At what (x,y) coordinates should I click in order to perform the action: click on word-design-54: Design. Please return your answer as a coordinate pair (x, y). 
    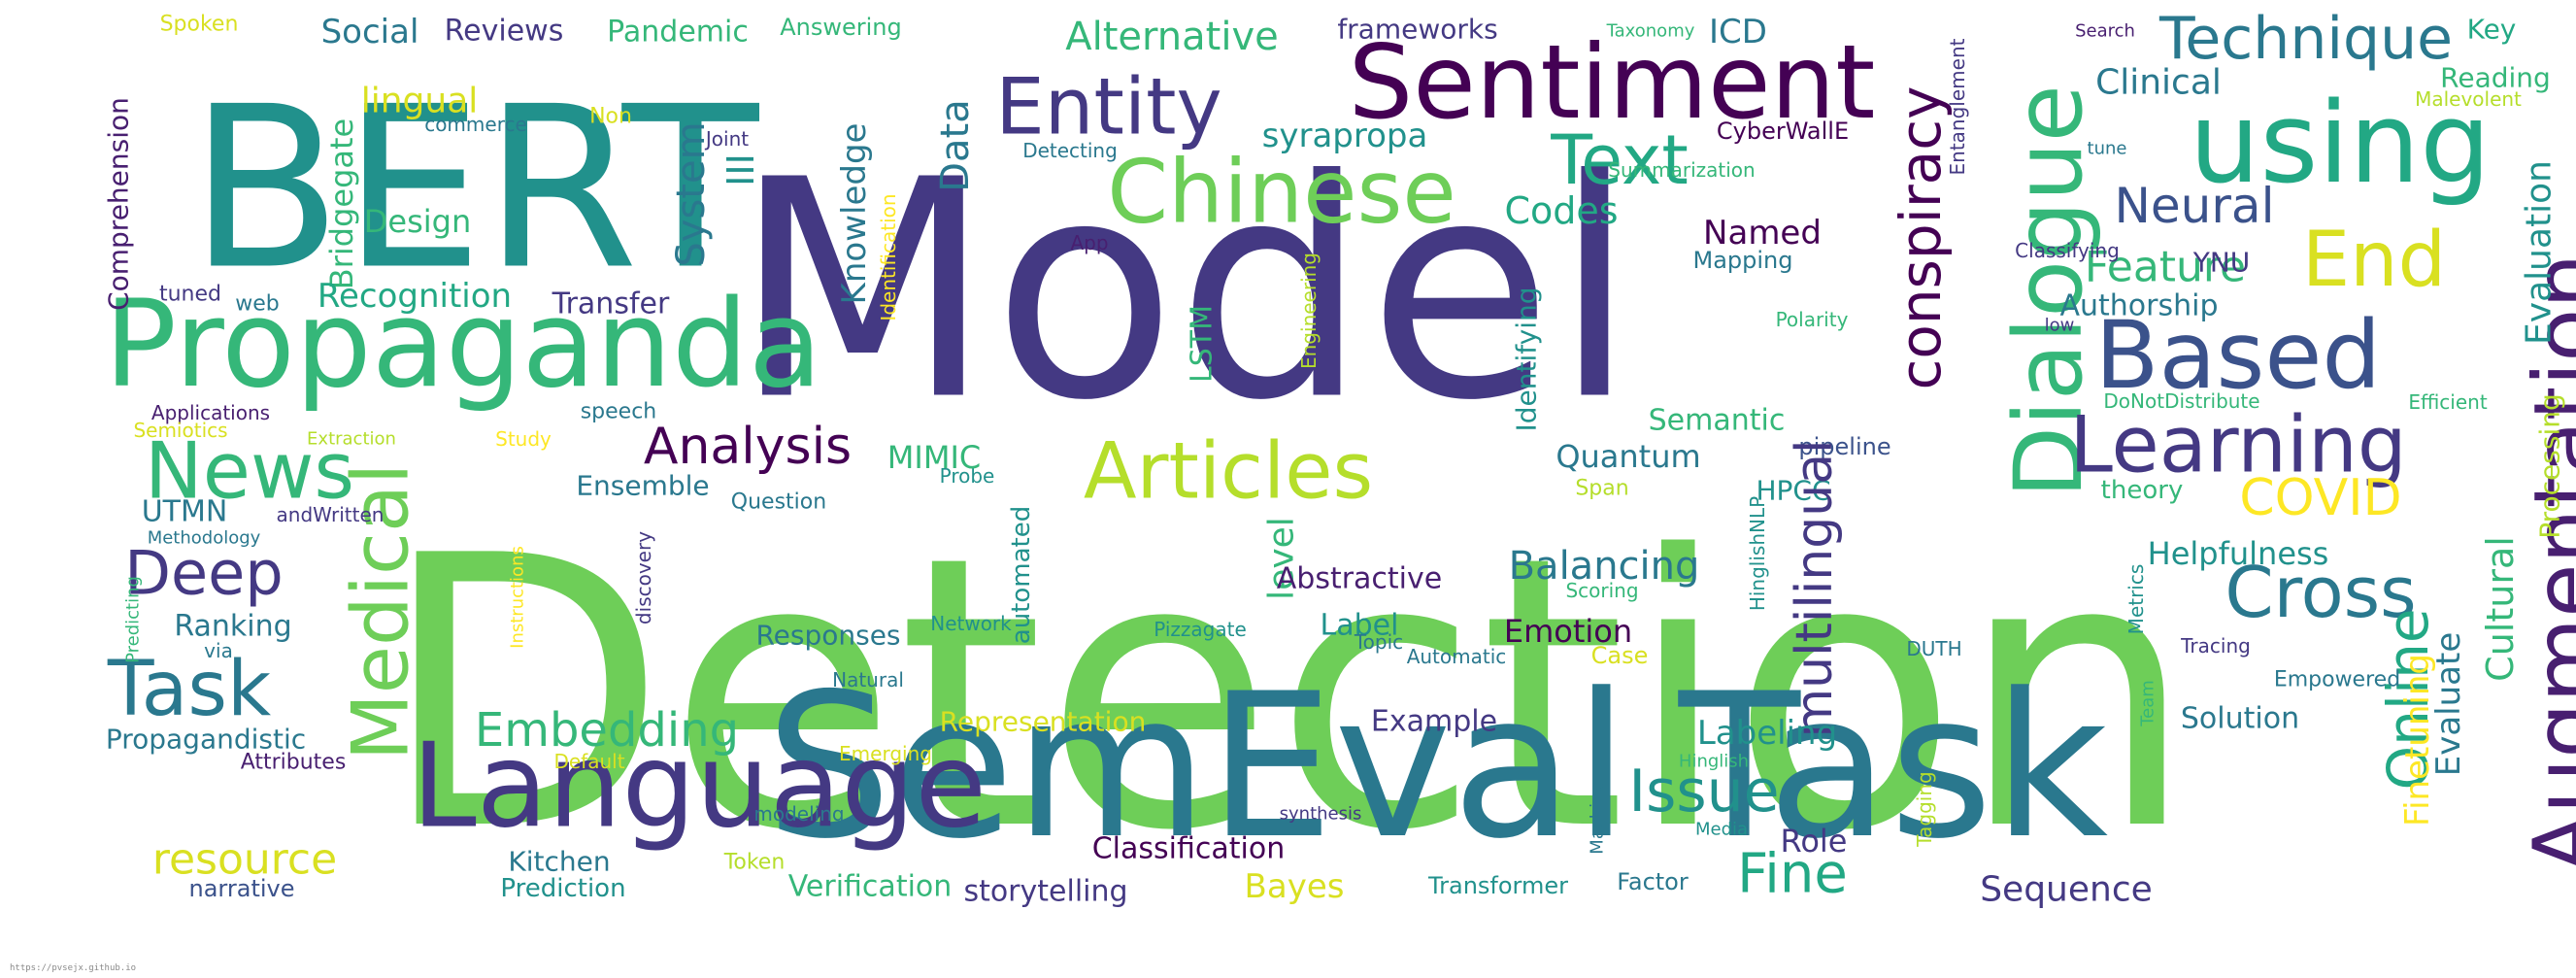
    Looking at the image, I should click on (418, 221).